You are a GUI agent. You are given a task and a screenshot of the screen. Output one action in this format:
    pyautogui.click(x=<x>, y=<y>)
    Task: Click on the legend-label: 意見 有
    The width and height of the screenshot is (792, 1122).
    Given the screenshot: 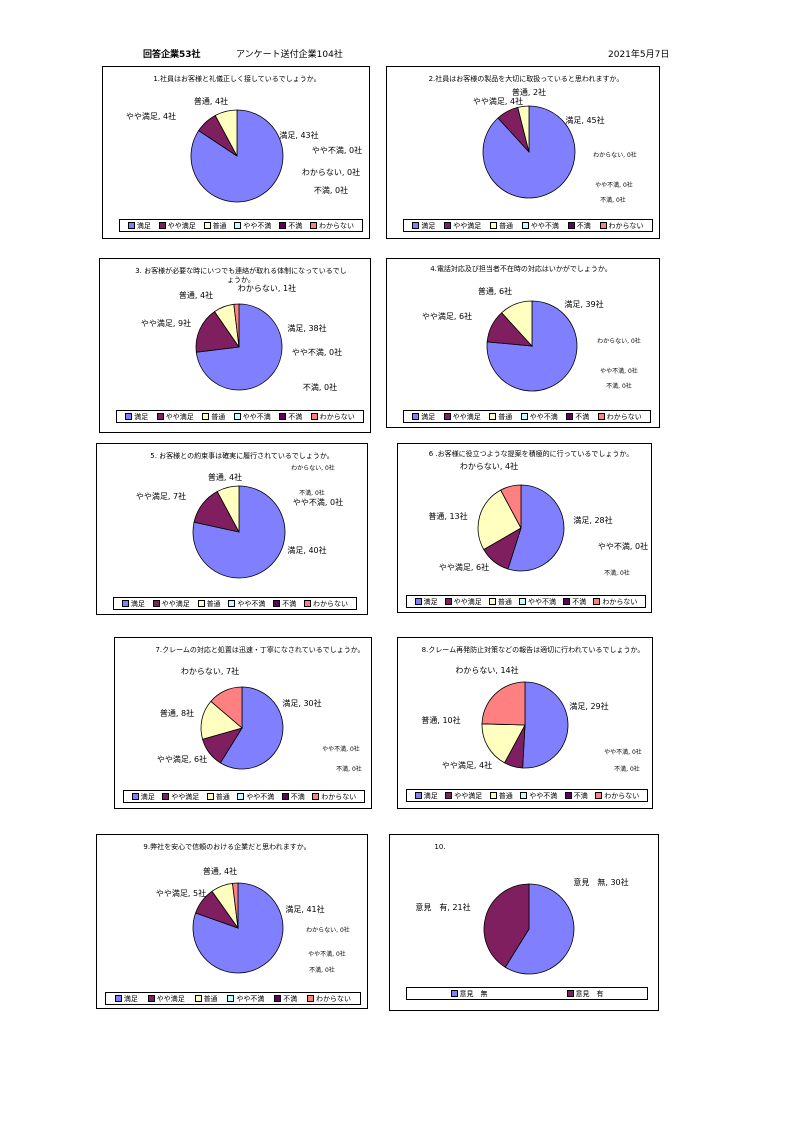 What is the action you would take?
    pyautogui.click(x=589, y=993)
    